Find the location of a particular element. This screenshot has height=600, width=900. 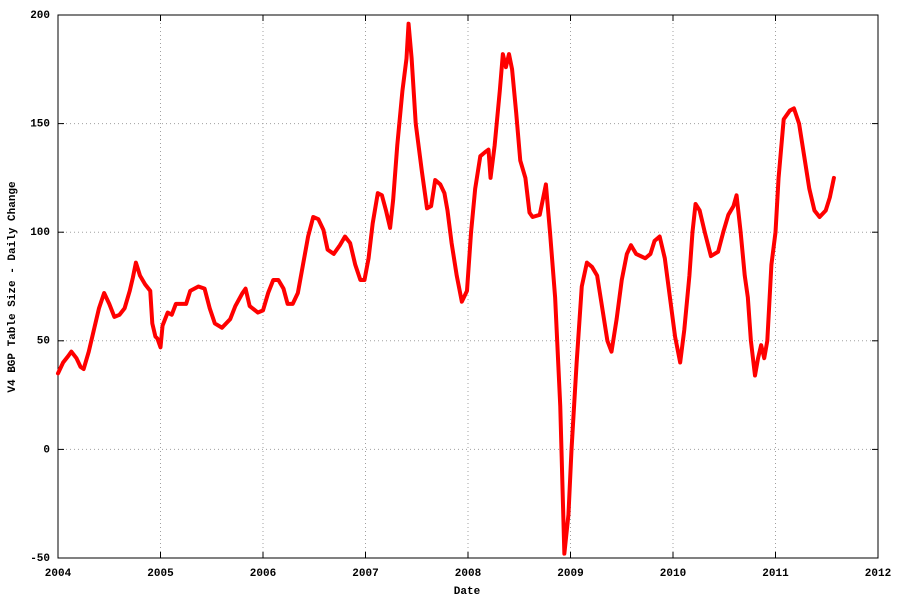

x-tick-label: 2008 is located at coordinates (468, 574).